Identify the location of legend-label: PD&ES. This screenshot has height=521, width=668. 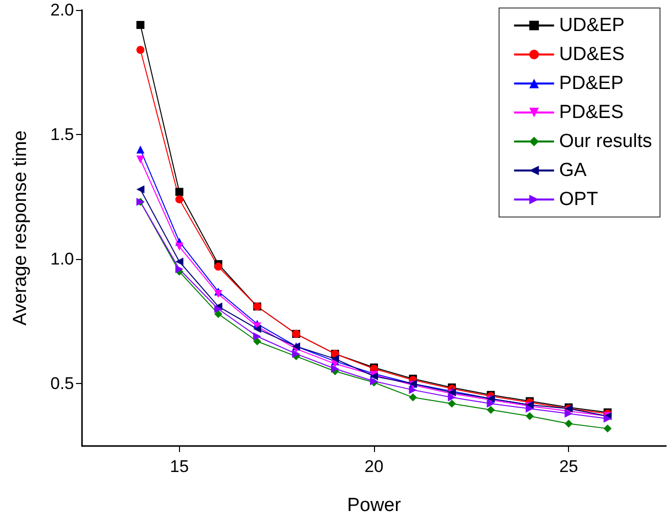
(591, 112).